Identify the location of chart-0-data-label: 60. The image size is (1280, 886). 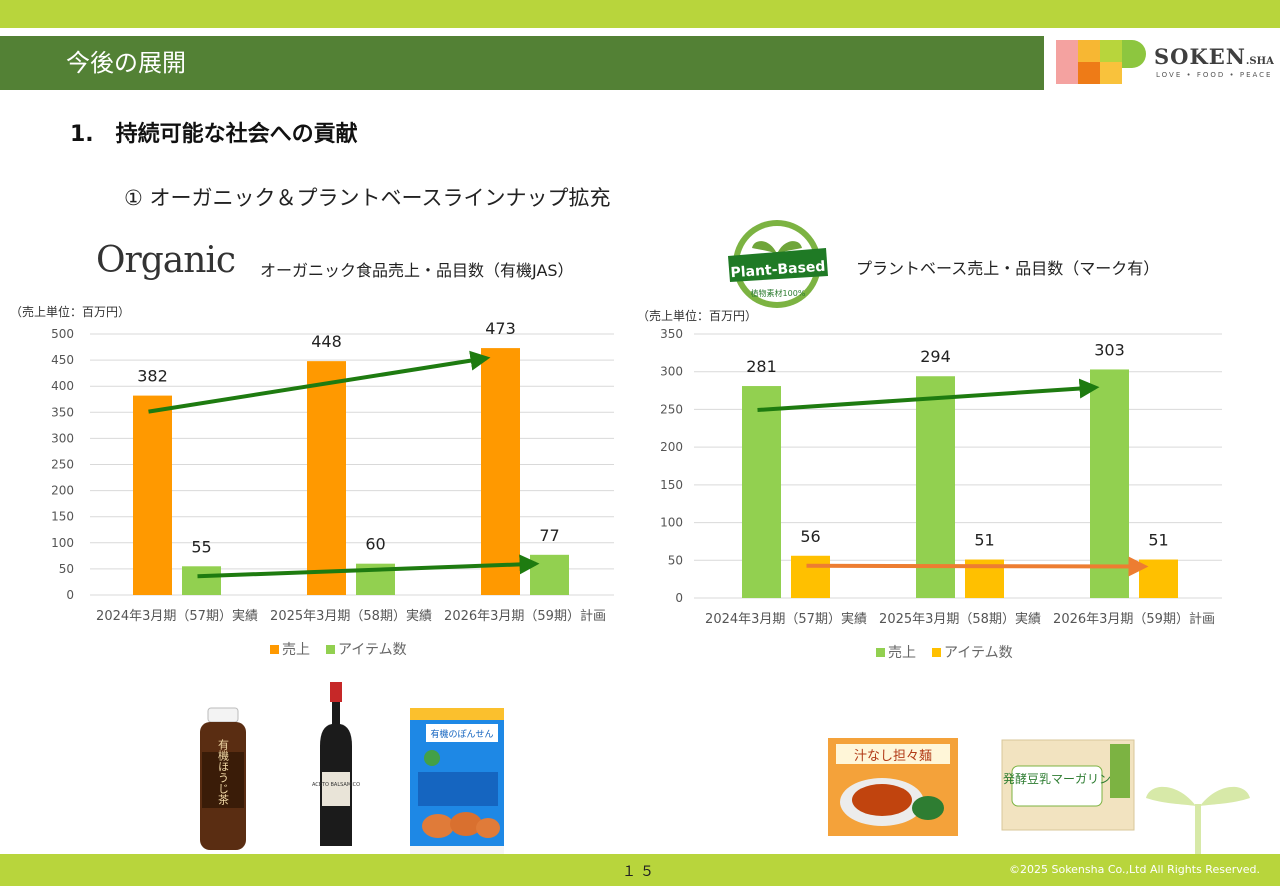
(375, 544).